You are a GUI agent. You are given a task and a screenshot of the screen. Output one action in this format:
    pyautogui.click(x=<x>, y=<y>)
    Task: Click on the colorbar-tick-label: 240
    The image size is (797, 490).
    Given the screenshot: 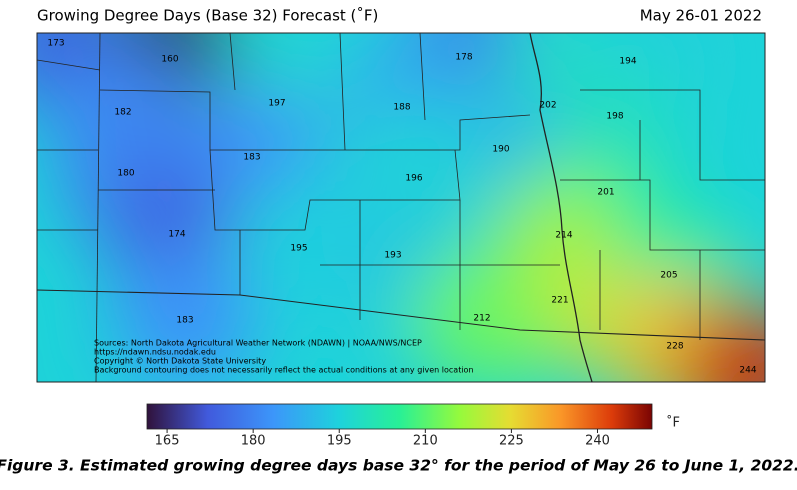 What is the action you would take?
    pyautogui.click(x=597, y=441)
    